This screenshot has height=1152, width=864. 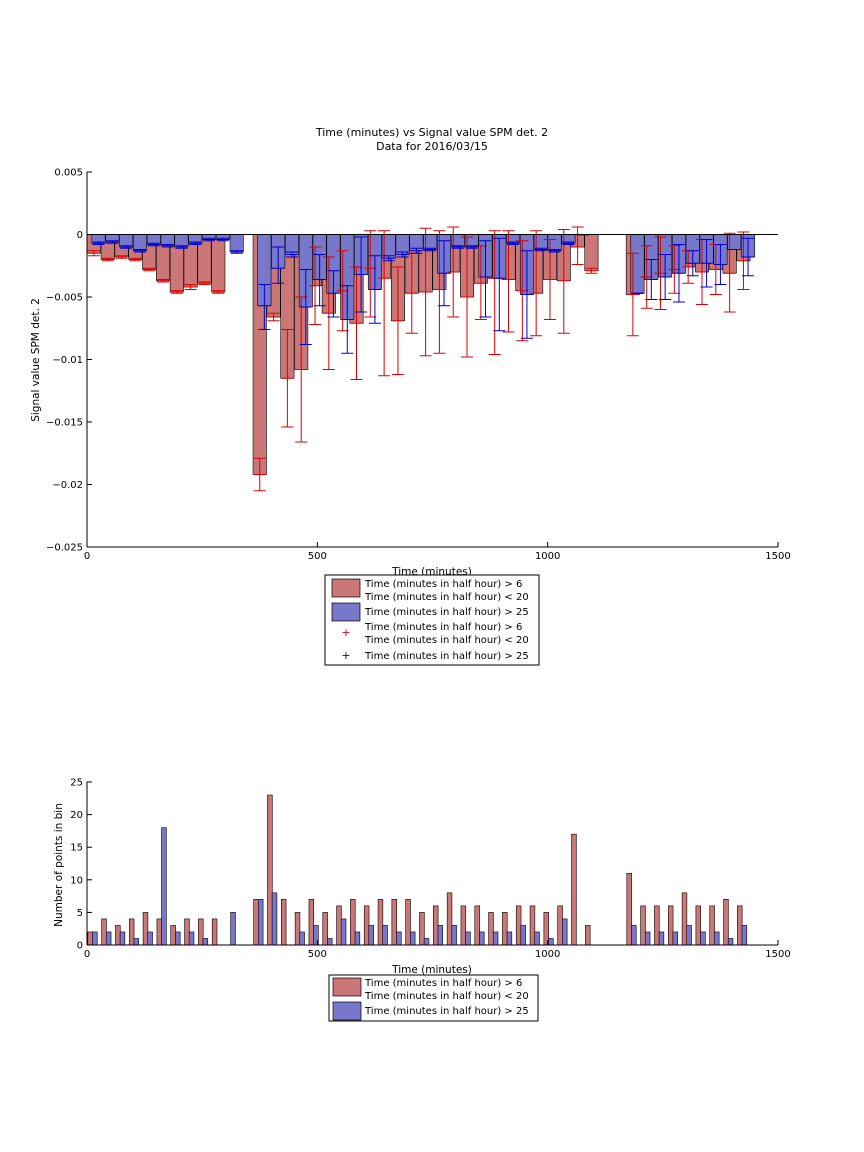 What do you see at coordinates (87, 556) in the screenshot?
I see `x-tick-label: 0` at bounding box center [87, 556].